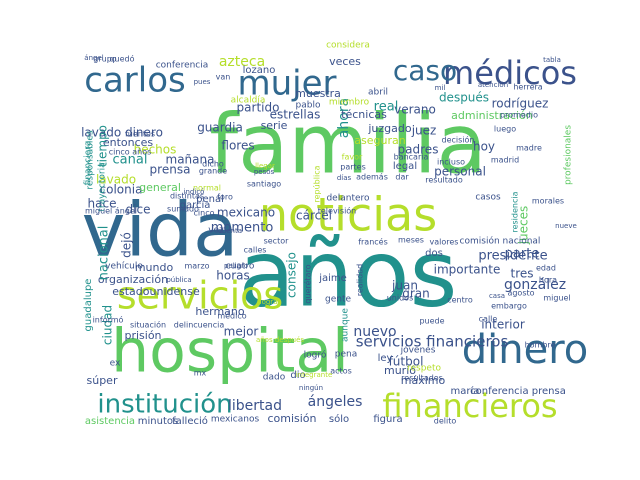 The height and width of the screenshot is (480, 640). Describe the element at coordinates (520, 293) in the screenshot. I see `cloud-word: agosto` at that location.